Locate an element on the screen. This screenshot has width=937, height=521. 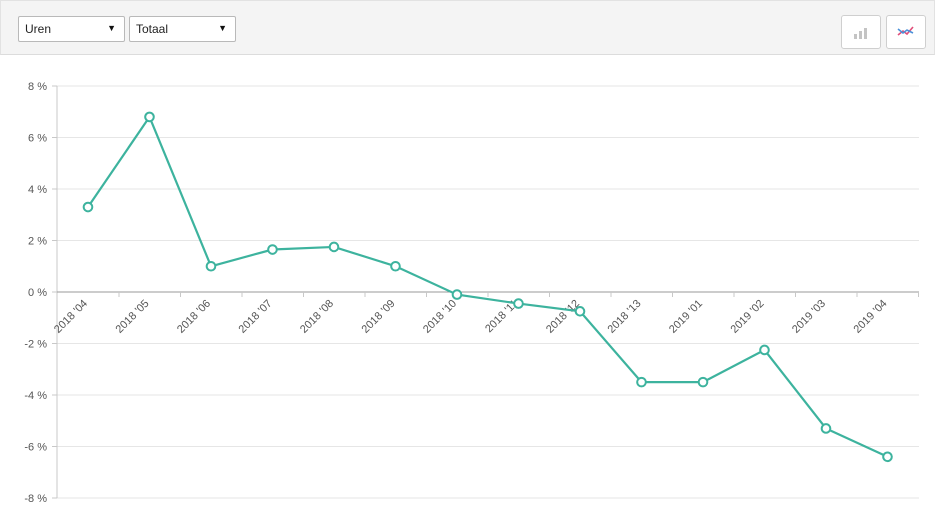
metric-select: Uren ▼ is located at coordinates (71, 29).